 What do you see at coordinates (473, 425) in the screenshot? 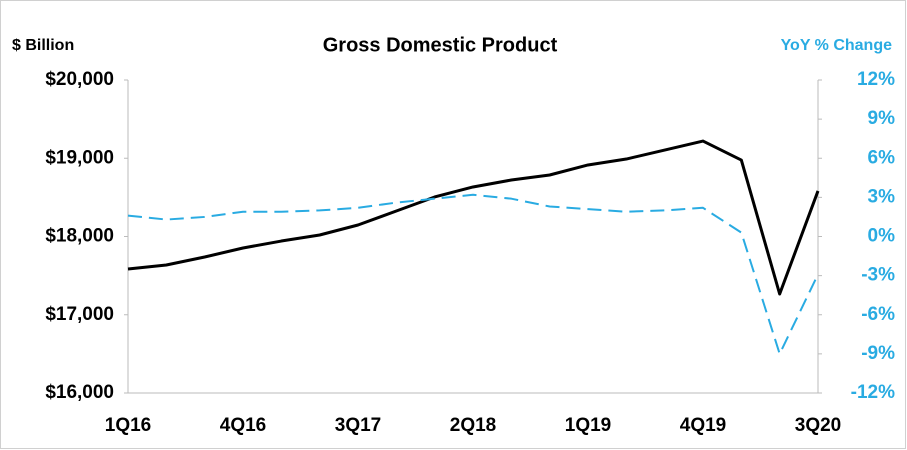
I see `x-tick-label: 2Q18` at bounding box center [473, 425].